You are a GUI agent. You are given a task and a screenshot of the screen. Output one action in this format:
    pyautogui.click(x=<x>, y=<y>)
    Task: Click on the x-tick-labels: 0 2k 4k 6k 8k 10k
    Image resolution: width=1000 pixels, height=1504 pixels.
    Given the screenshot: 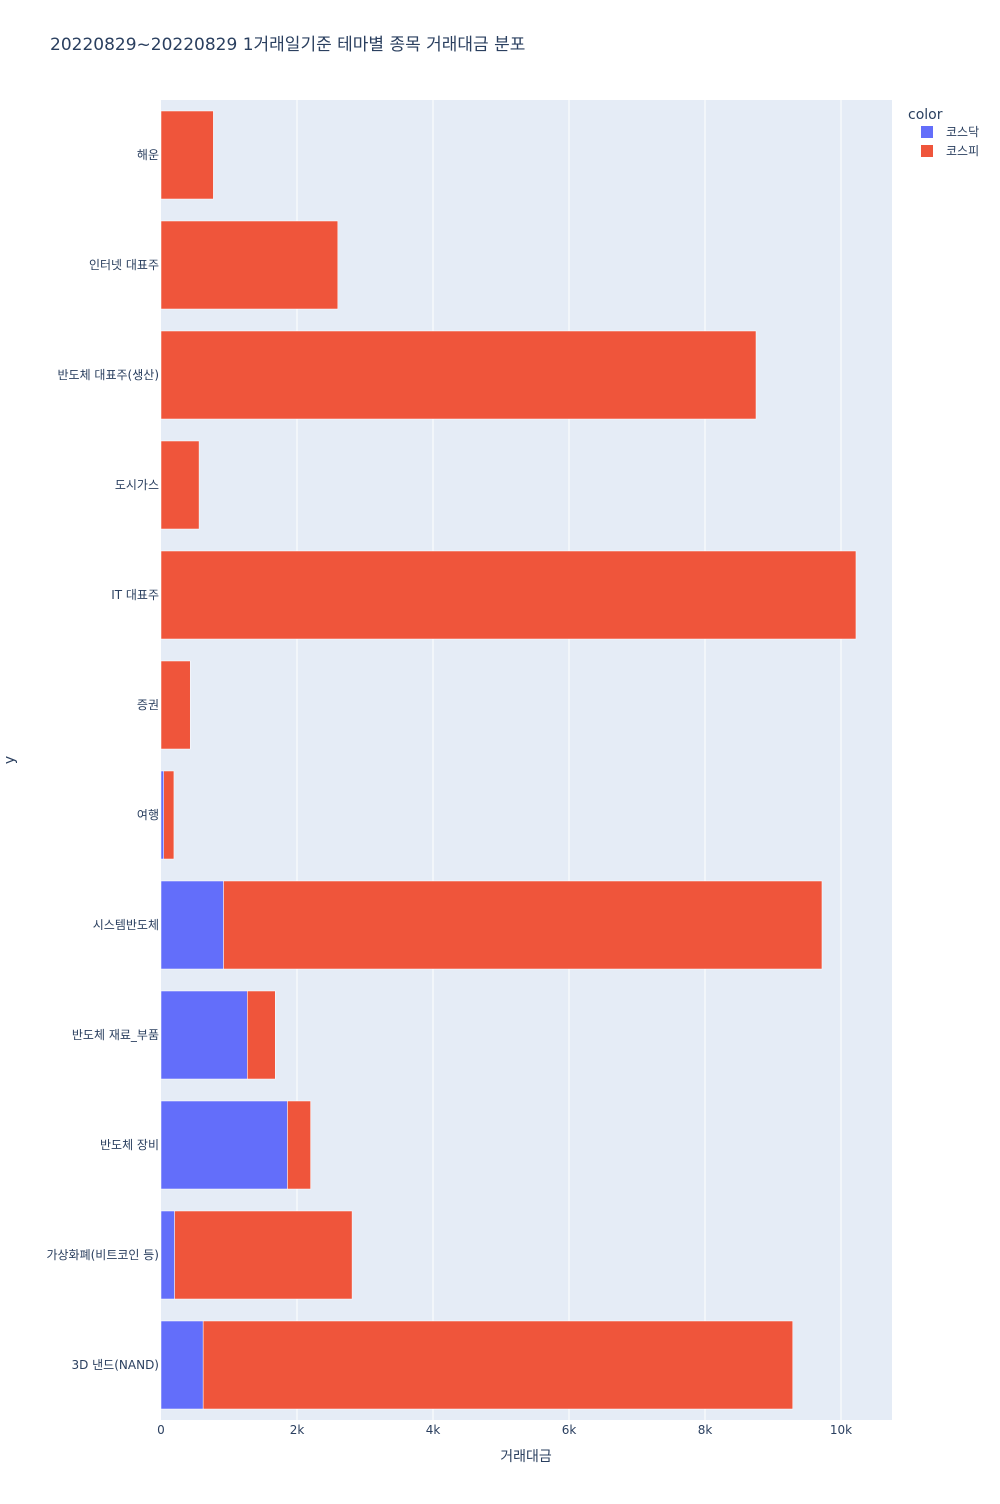 What is the action you would take?
    pyautogui.click(x=504, y=1430)
    